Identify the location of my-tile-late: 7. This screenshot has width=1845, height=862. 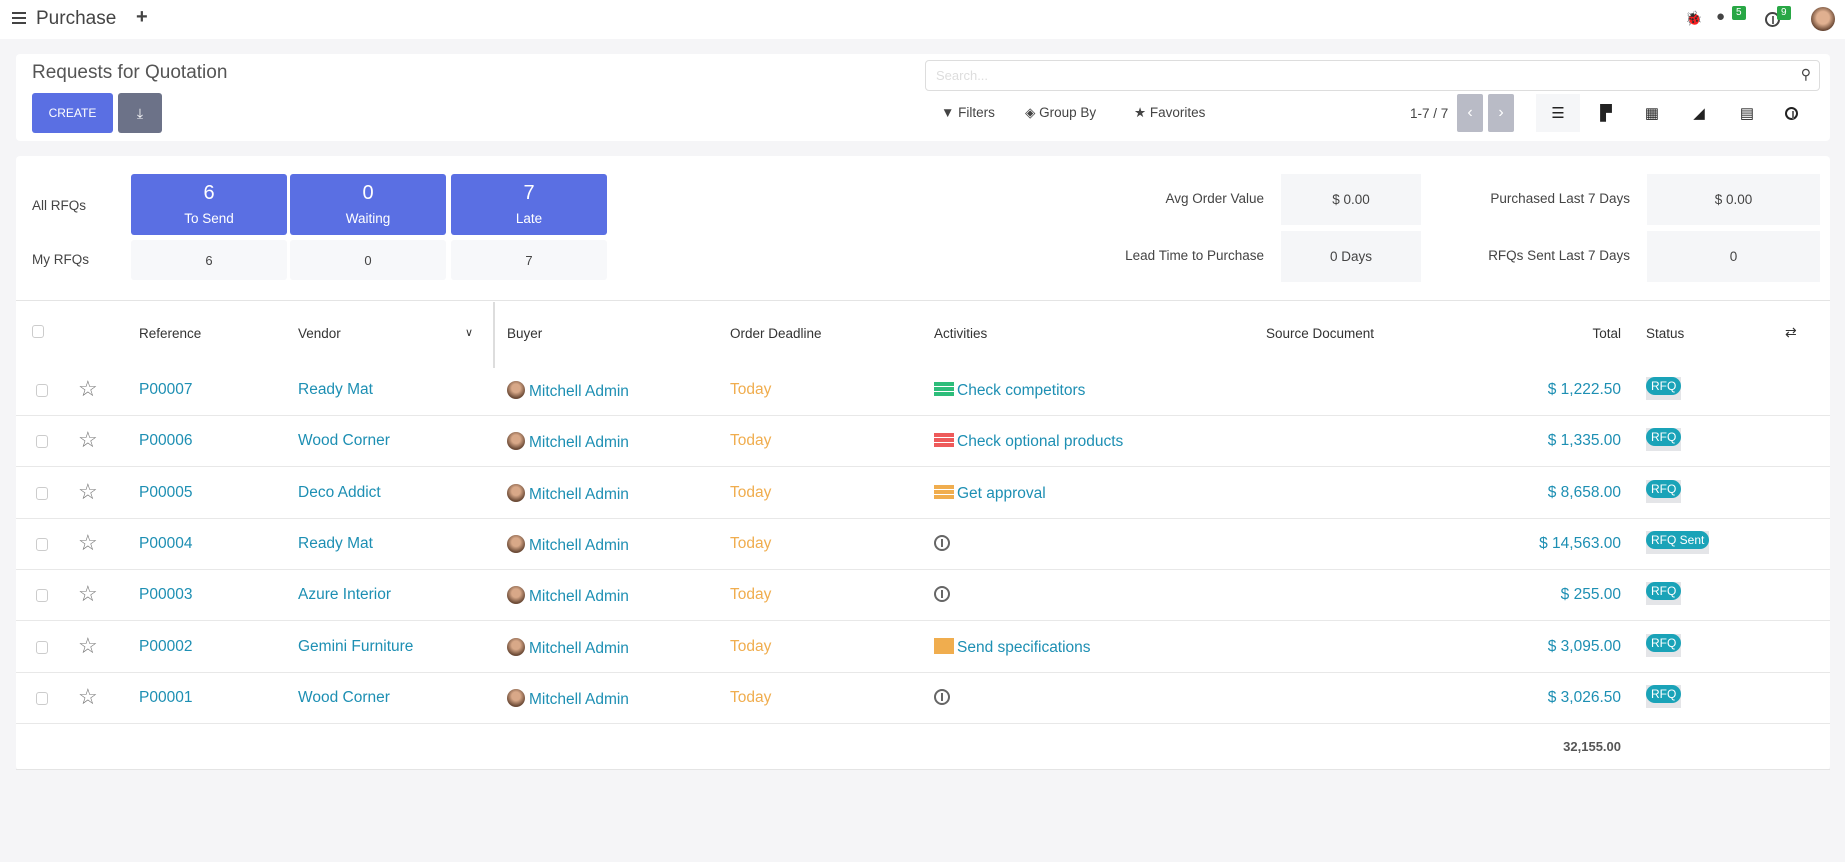
(529, 260).